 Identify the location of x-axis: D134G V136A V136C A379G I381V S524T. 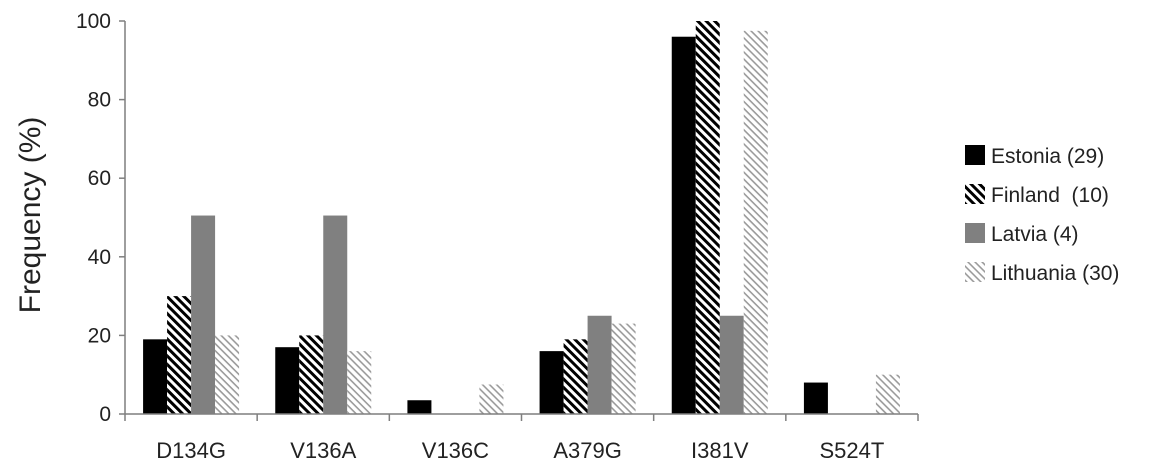
(521, 438).